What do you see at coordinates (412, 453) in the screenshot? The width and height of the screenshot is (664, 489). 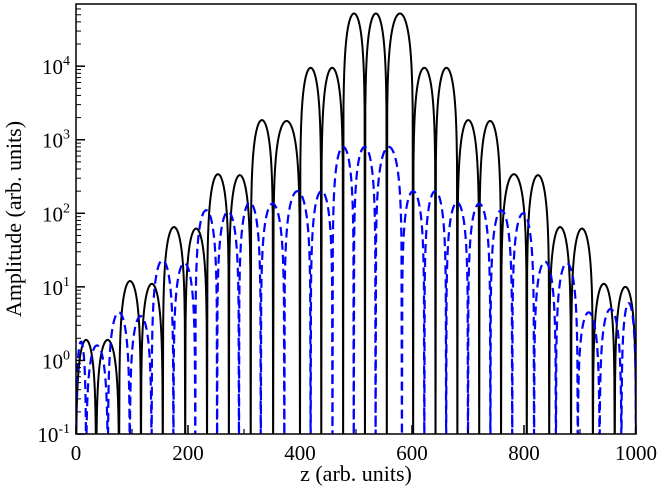 I see `x-tick-label: 600` at bounding box center [412, 453].